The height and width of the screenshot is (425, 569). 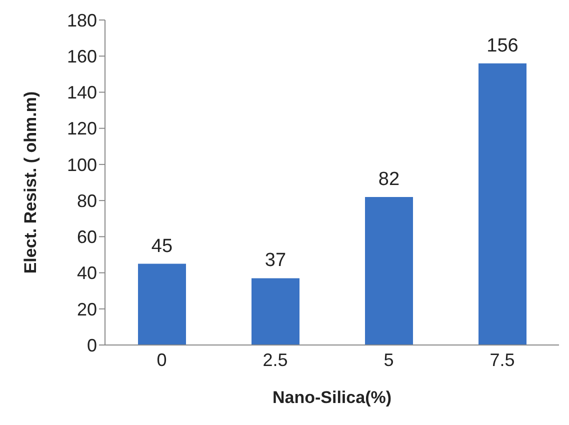 What do you see at coordinates (502, 45) in the screenshot?
I see `data-label: 156` at bounding box center [502, 45].